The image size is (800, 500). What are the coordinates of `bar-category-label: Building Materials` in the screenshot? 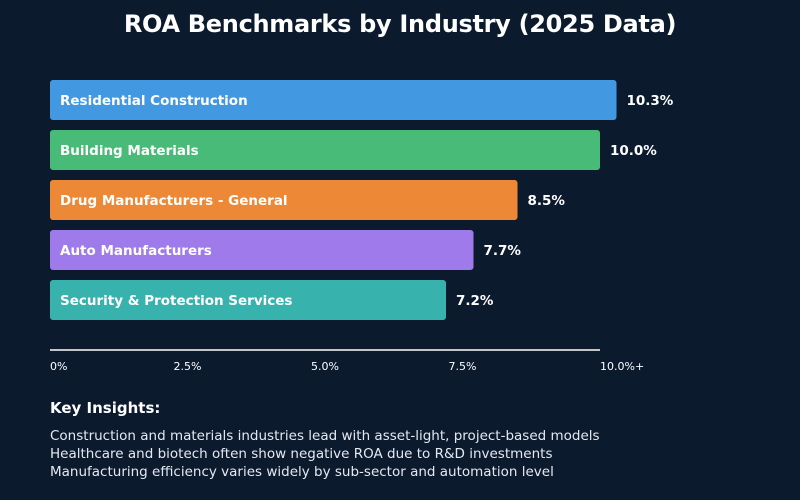 It's located at (129, 151).